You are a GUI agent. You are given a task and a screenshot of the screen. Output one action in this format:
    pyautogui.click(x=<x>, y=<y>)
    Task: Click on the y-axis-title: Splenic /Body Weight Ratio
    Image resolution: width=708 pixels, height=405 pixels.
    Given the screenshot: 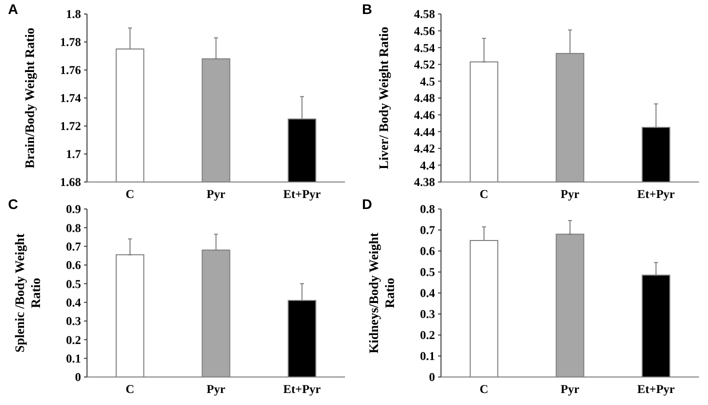 What is the action you would take?
    pyautogui.click(x=27, y=292)
    